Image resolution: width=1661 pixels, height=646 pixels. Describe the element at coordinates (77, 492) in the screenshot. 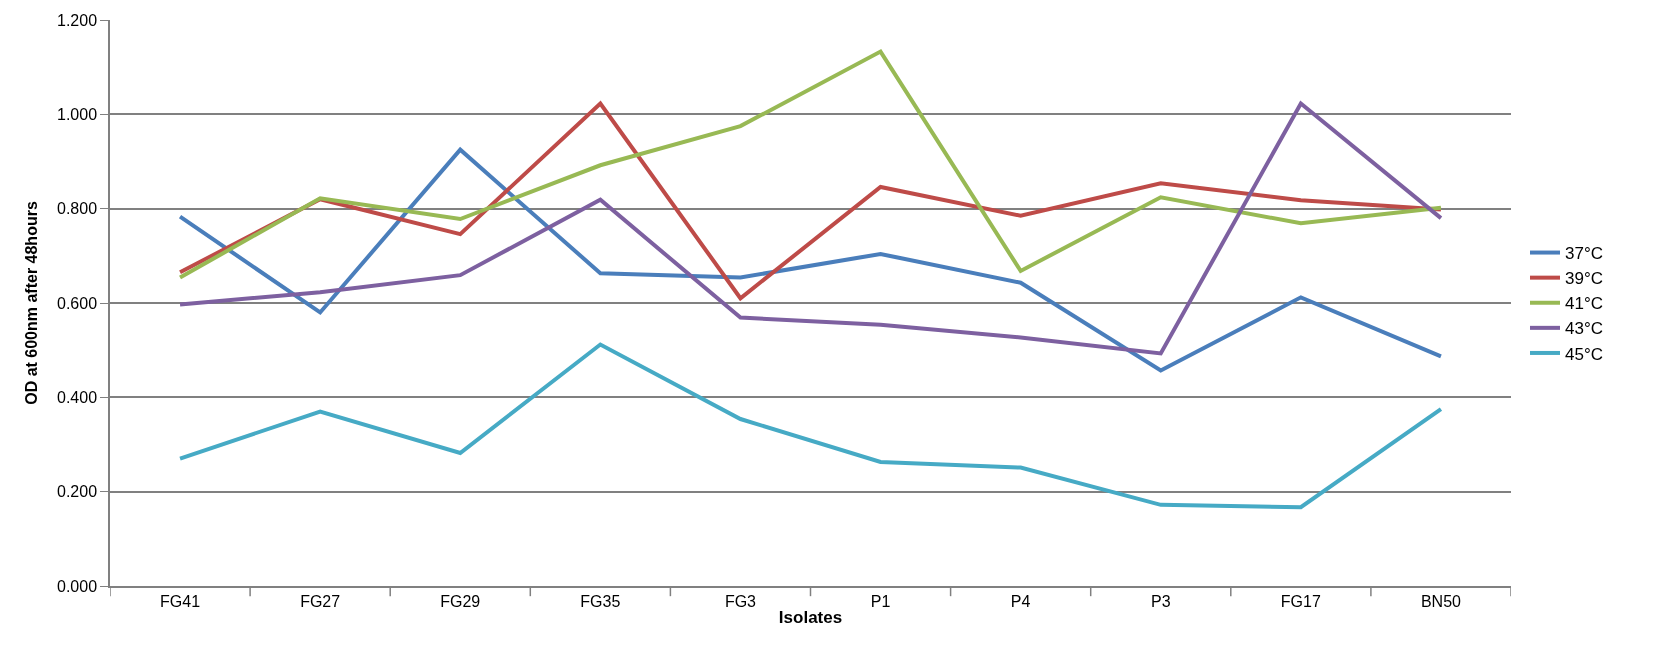

I see `y-tick-label: 0.200` at that location.